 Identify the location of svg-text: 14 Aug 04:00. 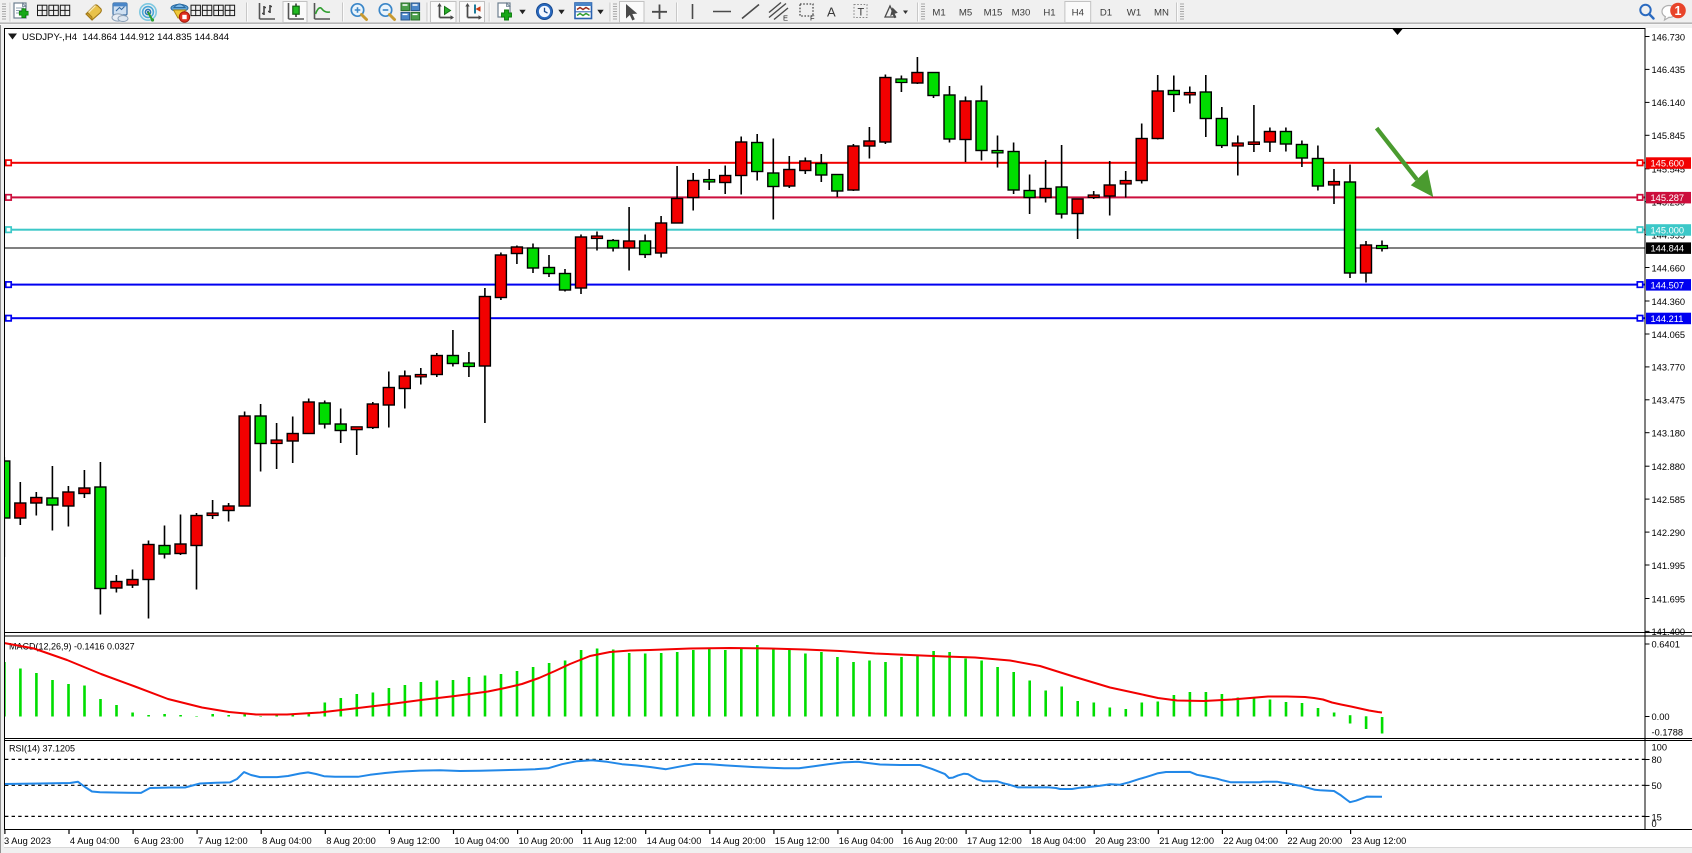
(674, 841).